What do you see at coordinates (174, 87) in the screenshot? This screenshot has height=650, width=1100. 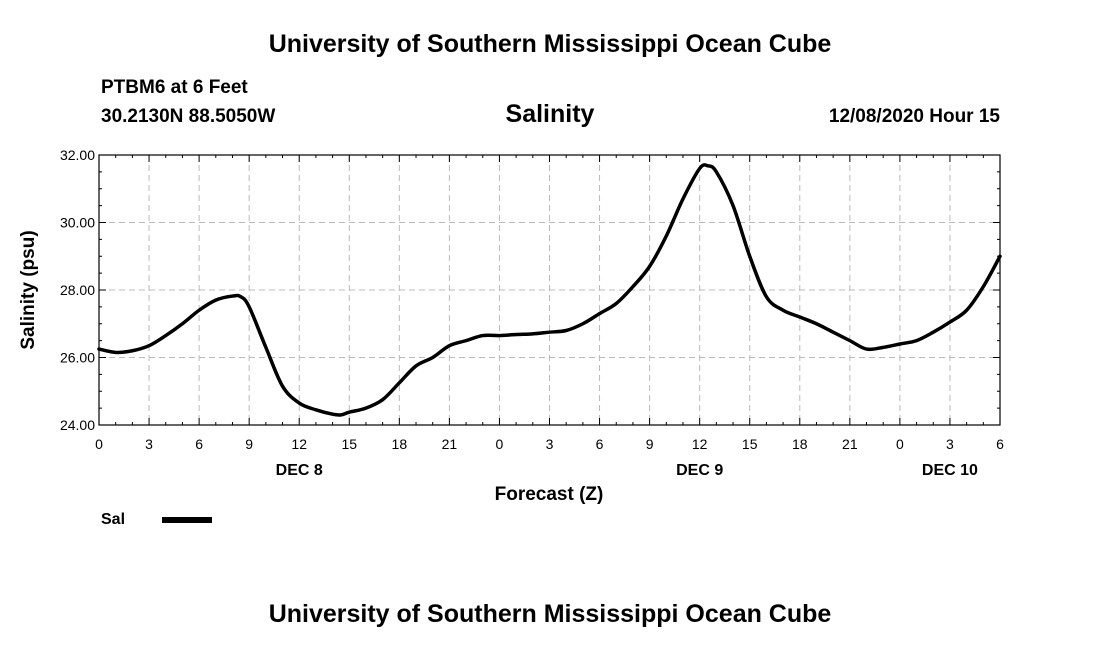 I see `station-label: PTBM6 at 6 Feet` at bounding box center [174, 87].